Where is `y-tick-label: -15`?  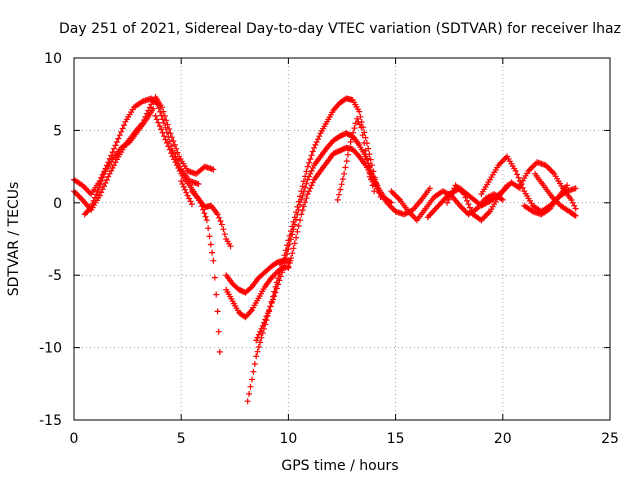
y-tick-label: -15 is located at coordinates (50, 421).